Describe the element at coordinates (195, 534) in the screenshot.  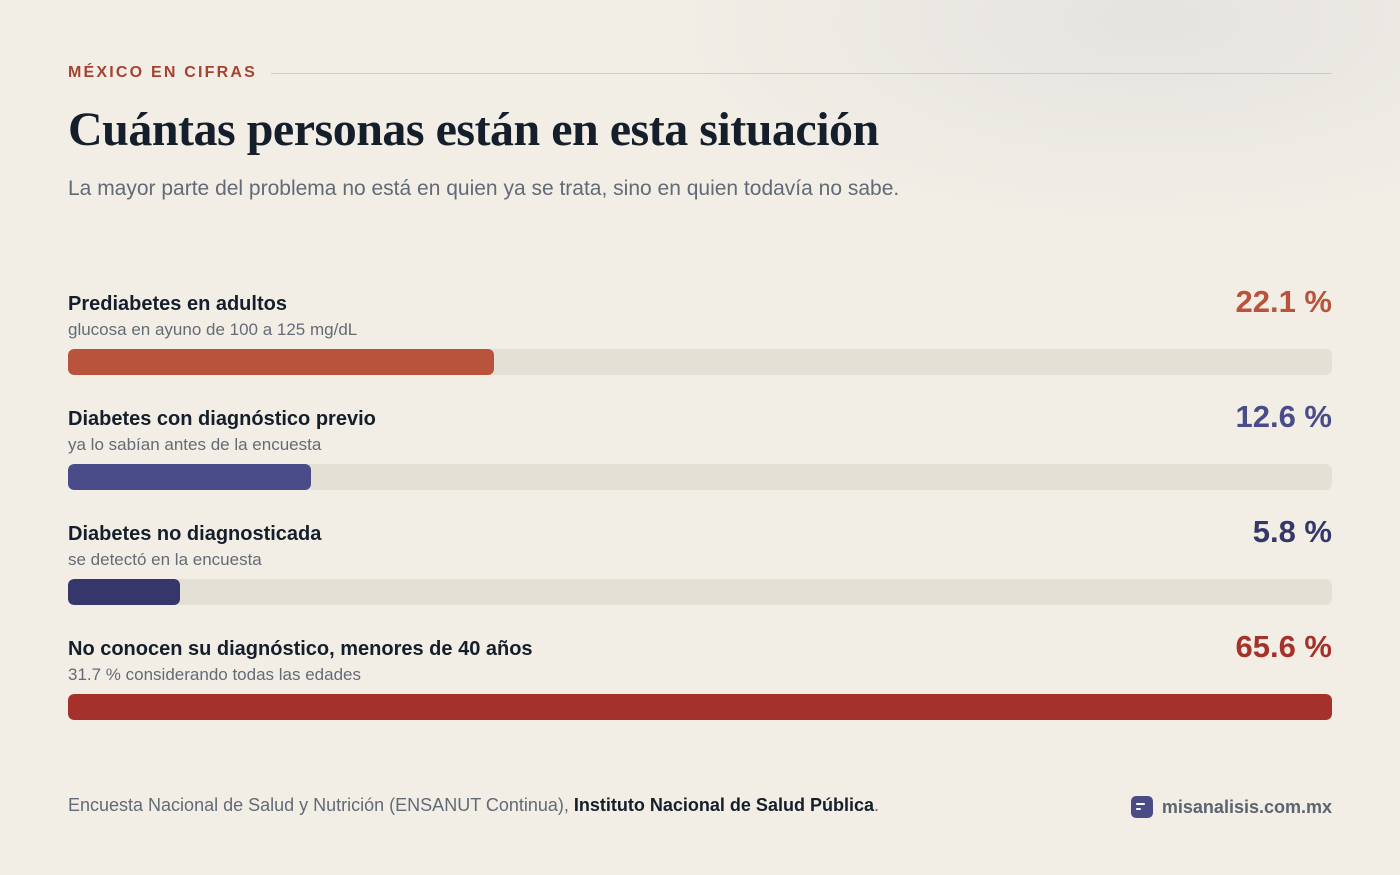
I see `bar-label: Diabetes no diagnosticada` at that location.